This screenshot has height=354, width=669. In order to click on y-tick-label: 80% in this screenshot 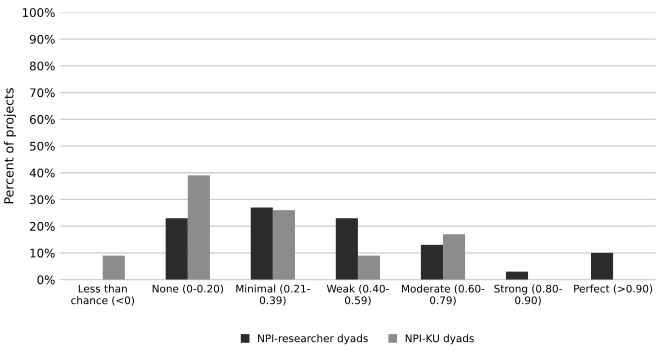, I will do `click(42, 66)`.